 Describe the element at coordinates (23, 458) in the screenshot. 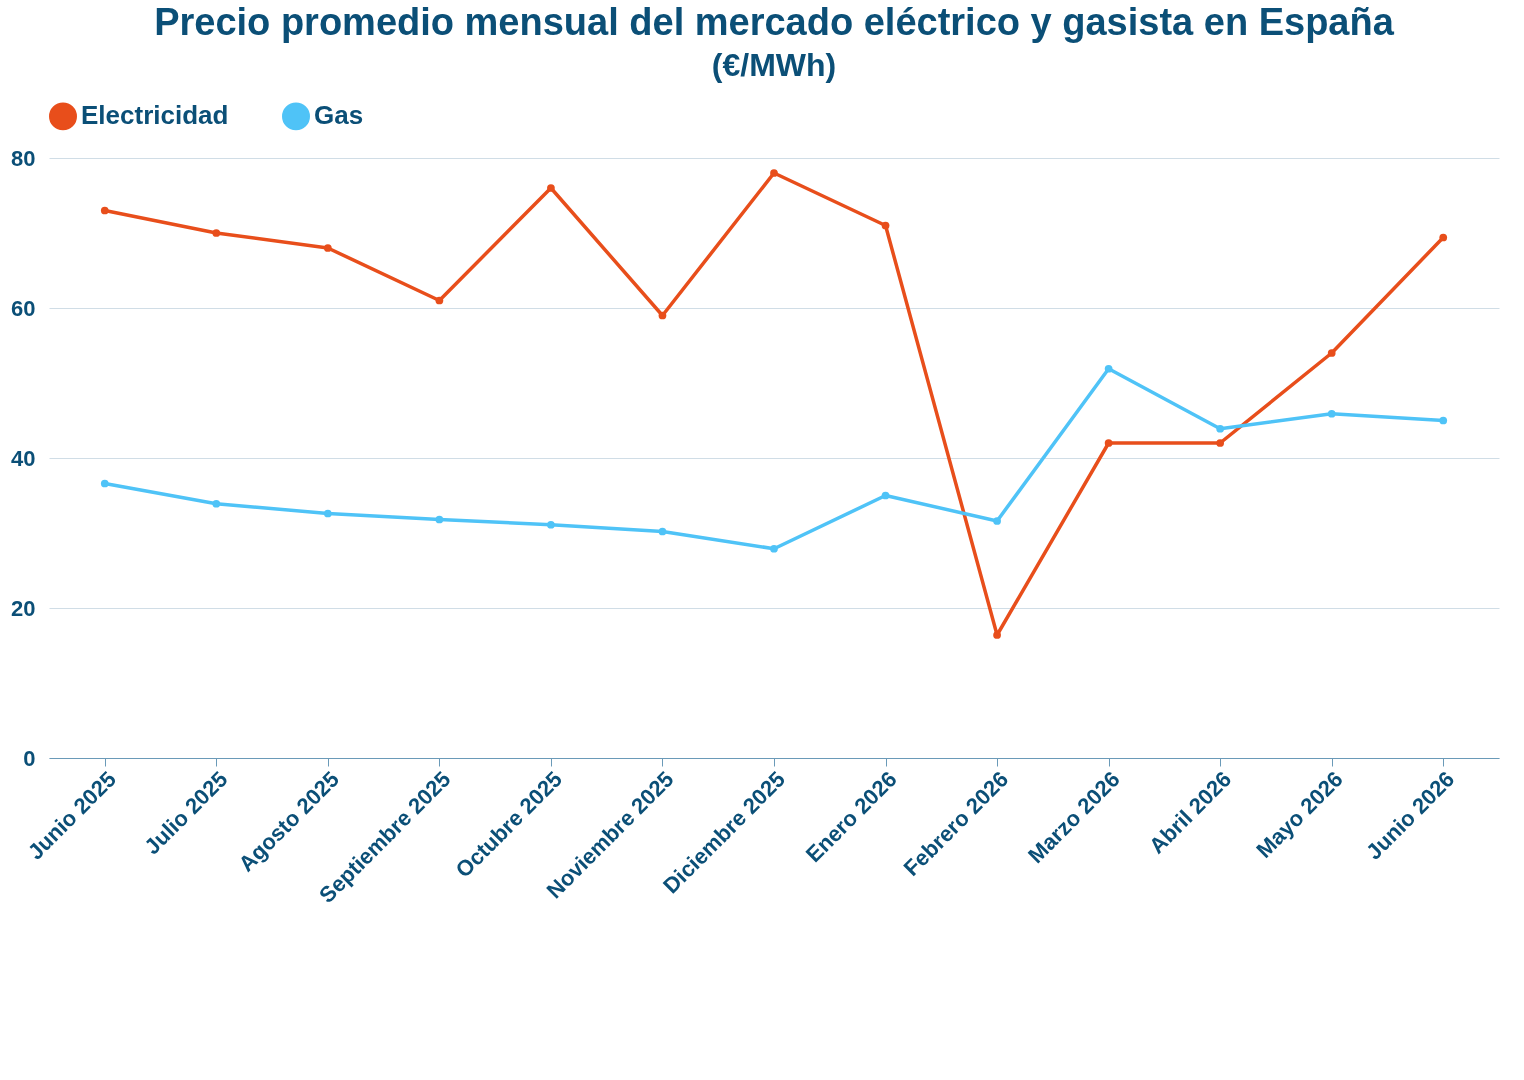

I see `y-tick-label: 40` at that location.